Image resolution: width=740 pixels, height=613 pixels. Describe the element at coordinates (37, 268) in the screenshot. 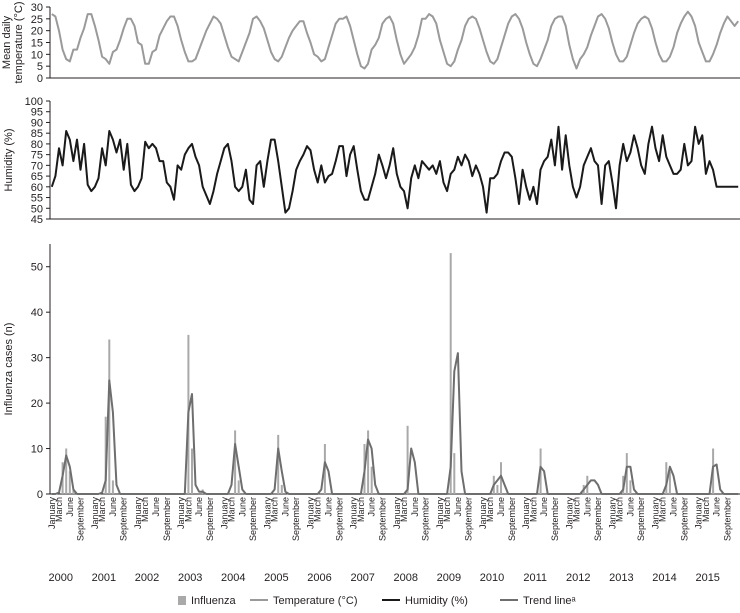

I see `influenza-y-tick-label: 50` at that location.